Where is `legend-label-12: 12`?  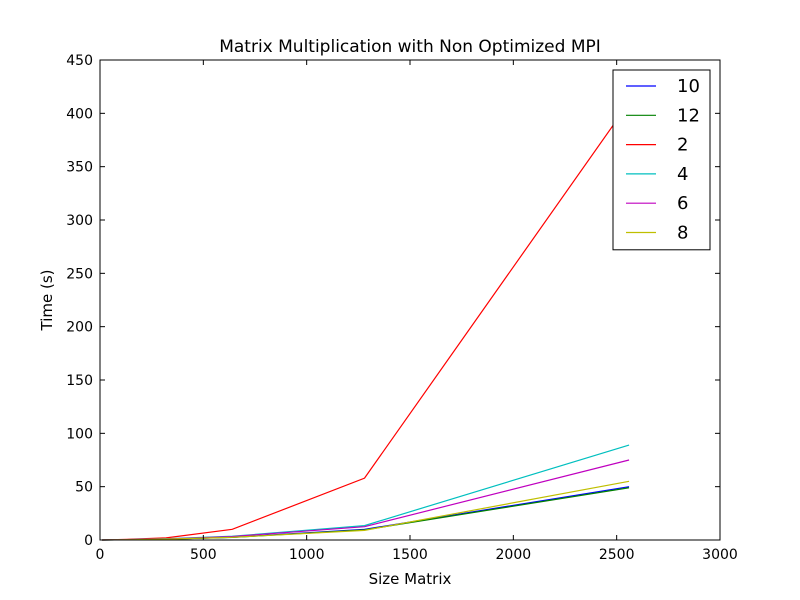 legend-label-12: 12 is located at coordinates (688, 115).